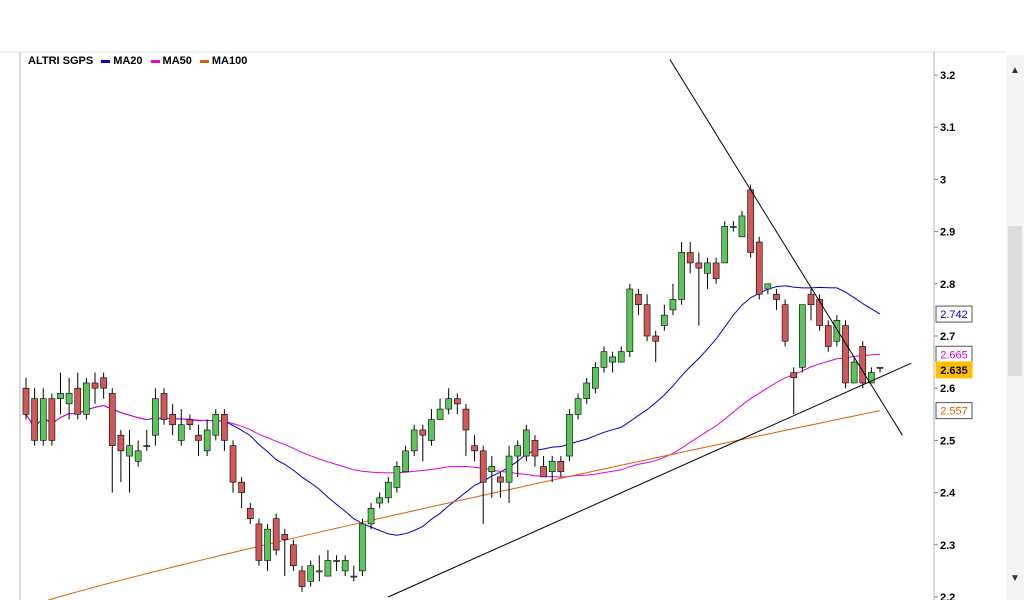 The height and width of the screenshot is (600, 1024). I want to click on y-tick-label: 2.4, so click(948, 494).